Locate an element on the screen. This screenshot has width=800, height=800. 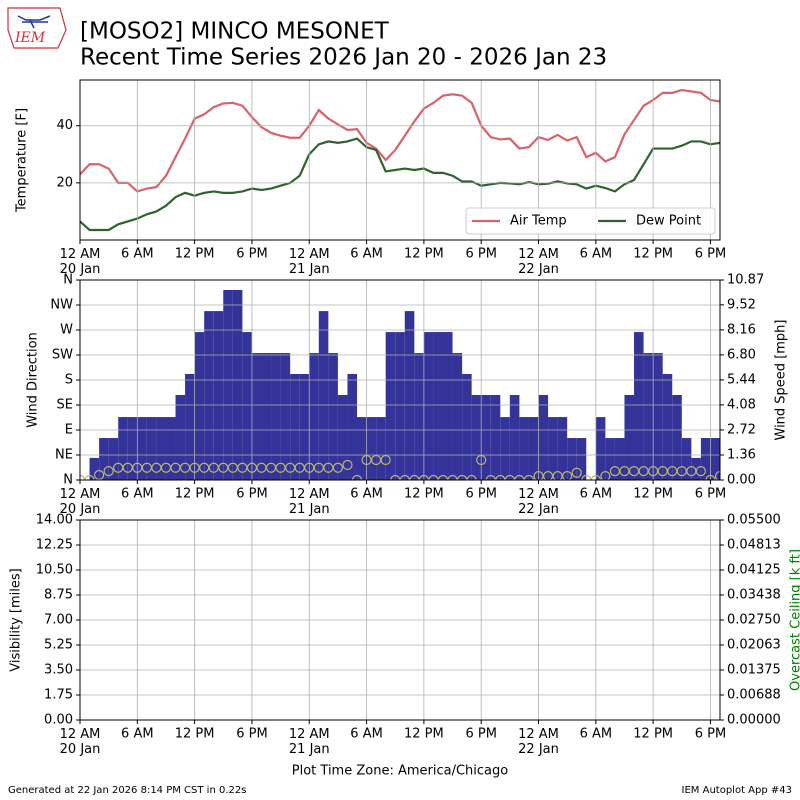
y-tick-label: 10.50 is located at coordinates (54, 570).